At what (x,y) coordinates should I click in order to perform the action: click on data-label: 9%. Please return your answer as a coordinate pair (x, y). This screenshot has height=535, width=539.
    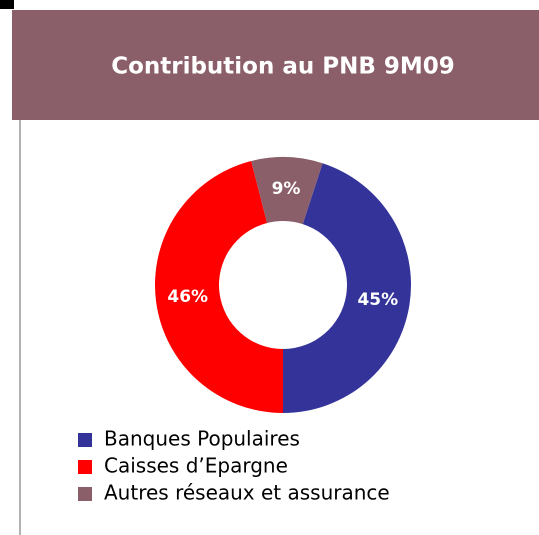
    Looking at the image, I should click on (286, 189).